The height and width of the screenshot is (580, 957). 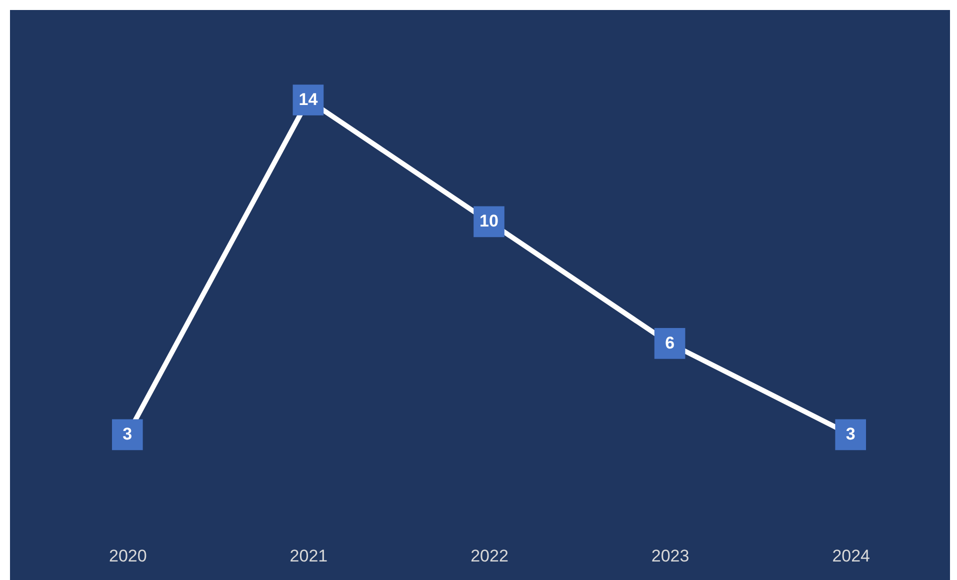 What do you see at coordinates (309, 556) in the screenshot?
I see `x-tick-label: 2021` at bounding box center [309, 556].